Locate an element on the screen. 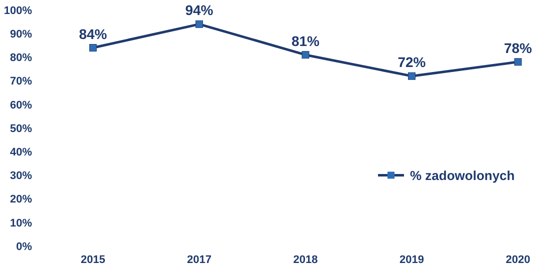  x-tick-label: 2020 is located at coordinates (518, 260).